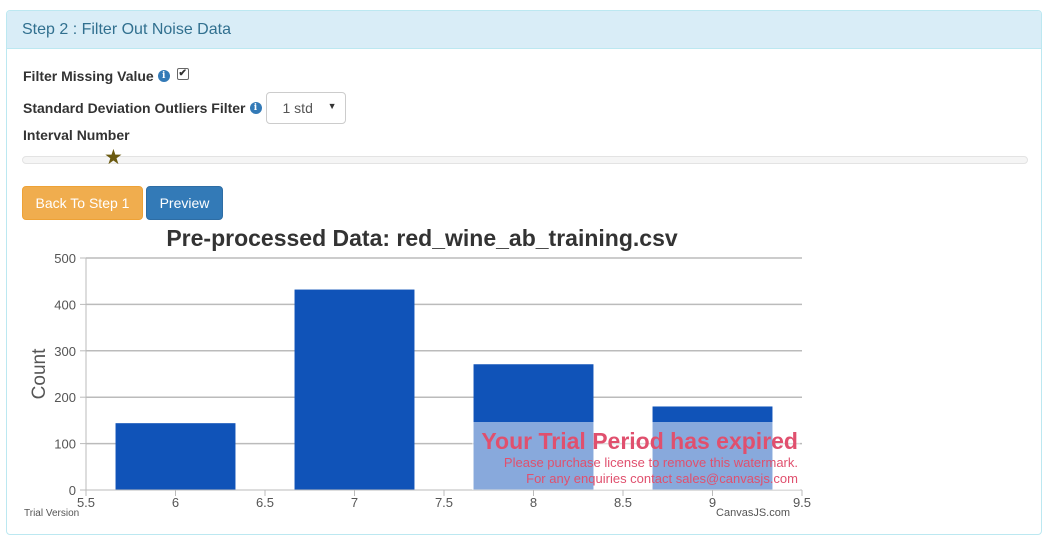 This screenshot has width=1053, height=545. Describe the element at coordinates (65, 444) in the screenshot. I see `y-tick-label: 100` at that location.